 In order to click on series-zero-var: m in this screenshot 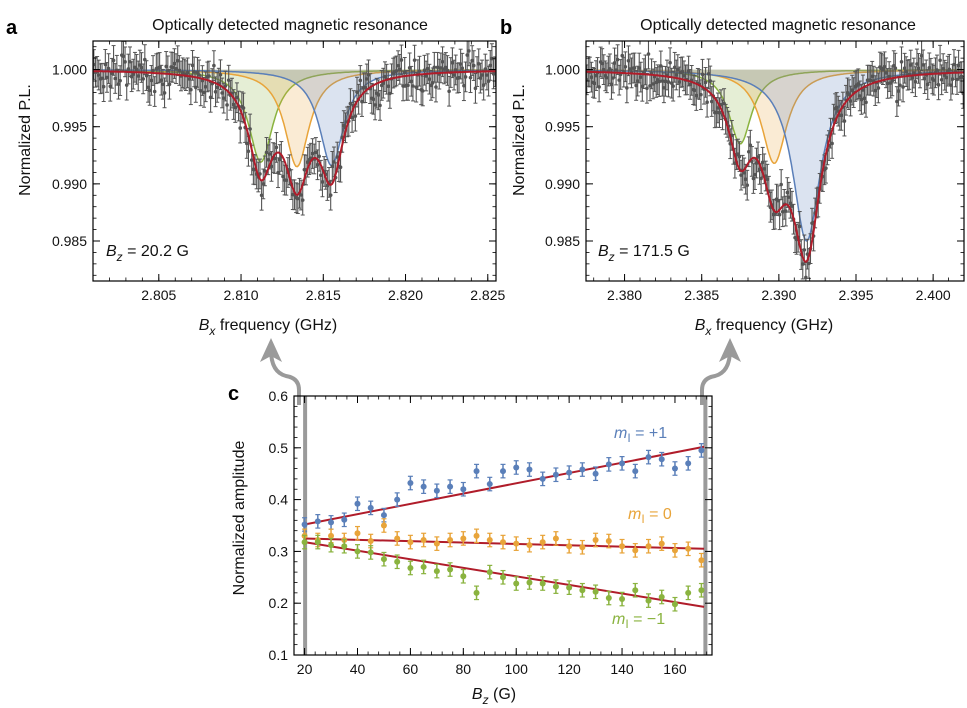, I will do `click(634, 514)`.